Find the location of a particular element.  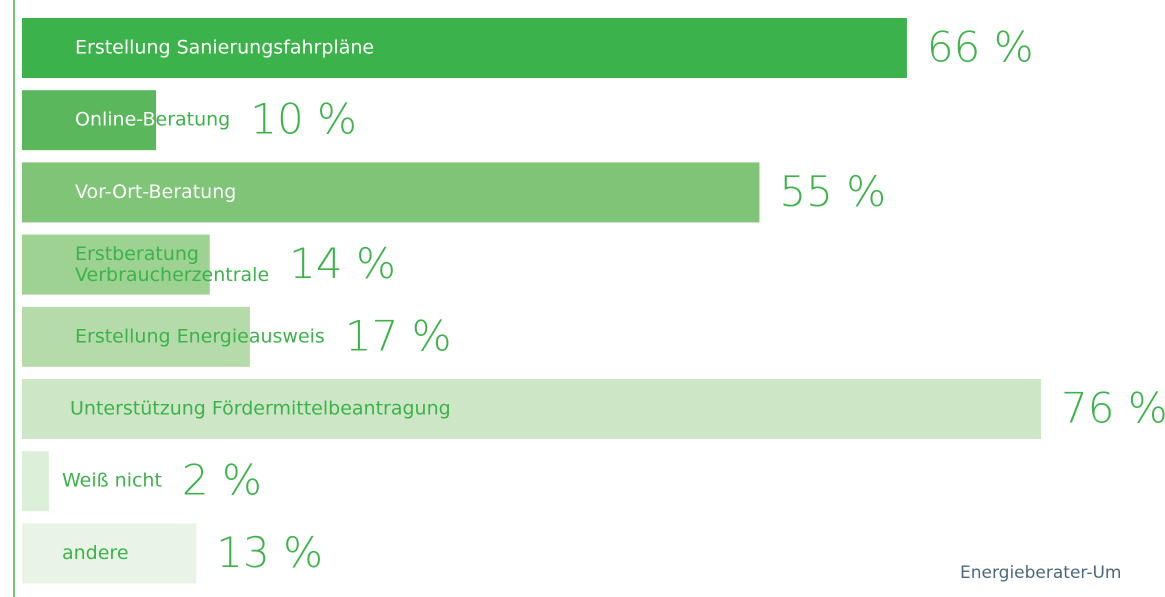

source-note: Energieberater-Um is located at coordinates (1040, 573).